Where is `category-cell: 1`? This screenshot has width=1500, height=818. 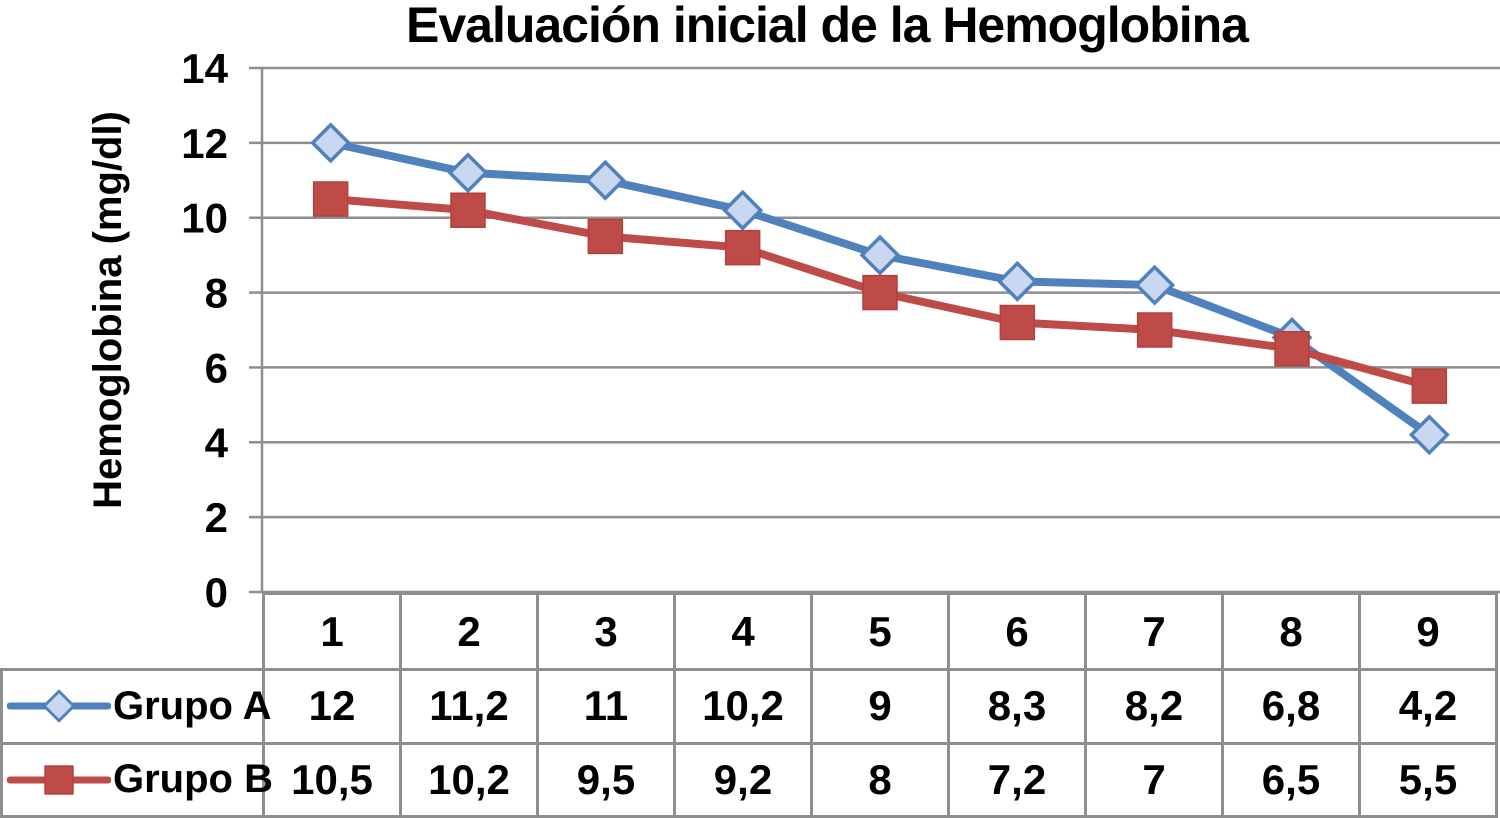 category-cell: 1 is located at coordinates (332, 631).